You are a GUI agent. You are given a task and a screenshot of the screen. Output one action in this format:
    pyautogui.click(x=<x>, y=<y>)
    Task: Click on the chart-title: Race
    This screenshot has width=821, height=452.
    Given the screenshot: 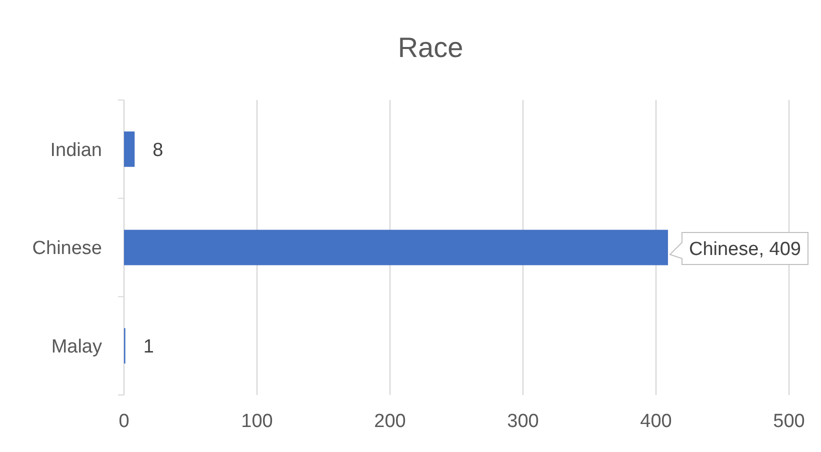 What is the action you would take?
    pyautogui.click(x=431, y=47)
    